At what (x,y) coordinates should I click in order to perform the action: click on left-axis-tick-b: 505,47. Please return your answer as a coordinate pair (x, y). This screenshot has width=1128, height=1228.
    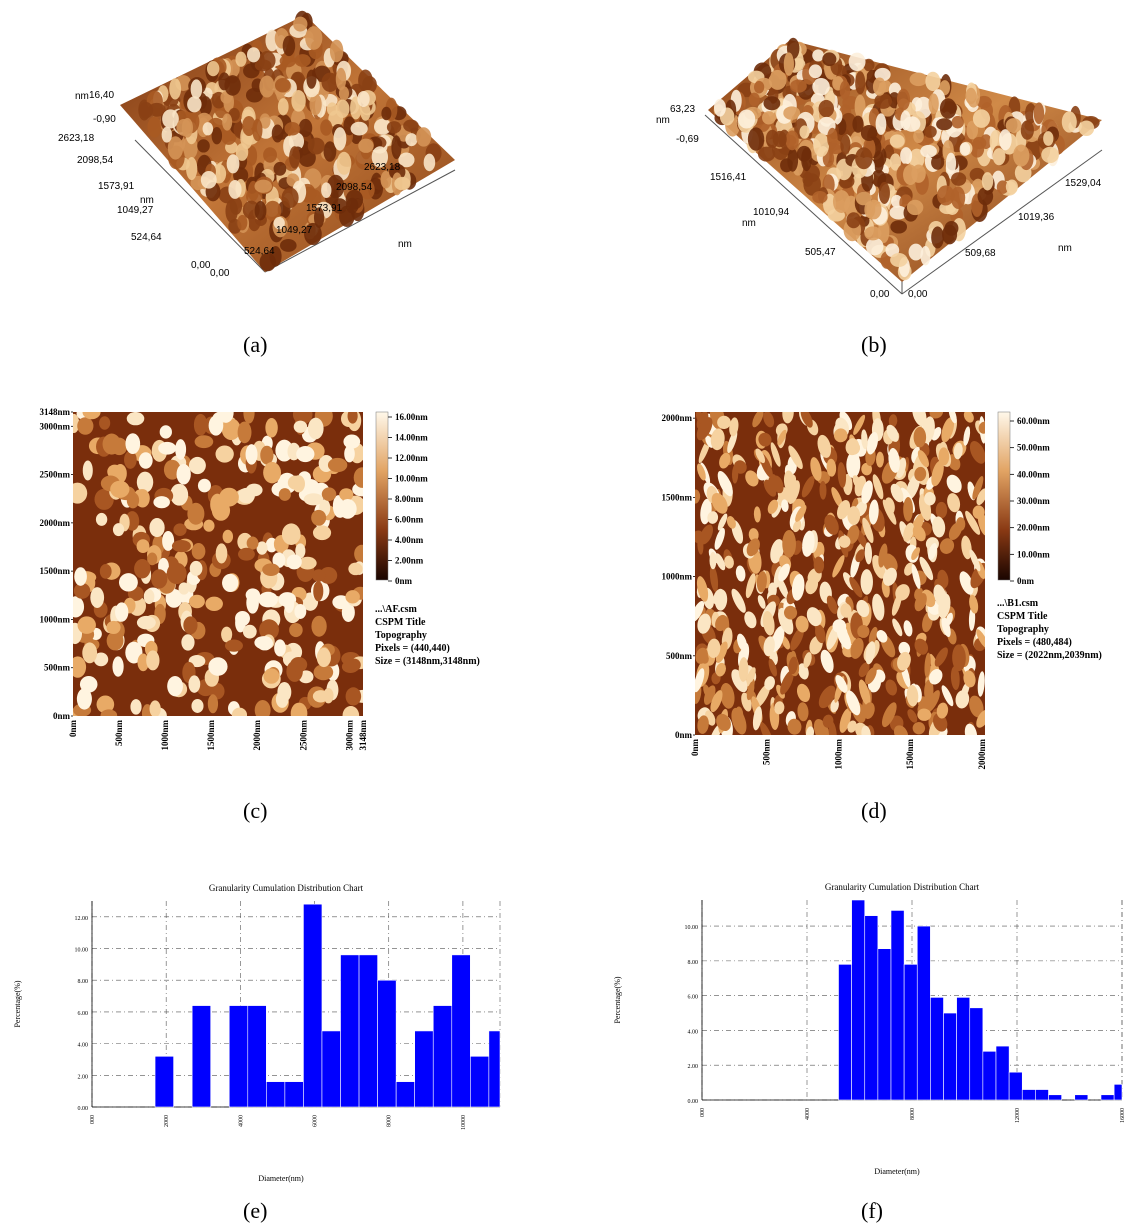
    Looking at the image, I should click on (820, 252).